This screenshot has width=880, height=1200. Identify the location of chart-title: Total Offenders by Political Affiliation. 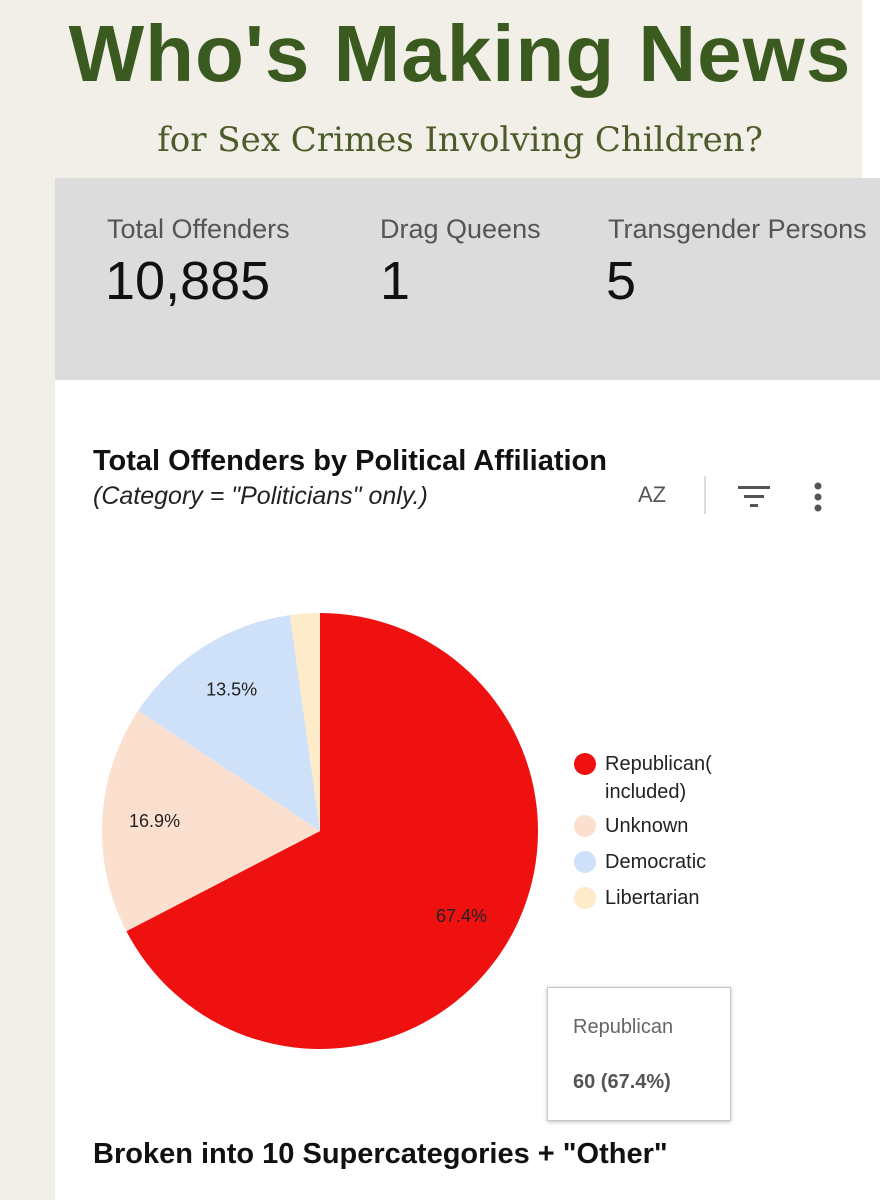
(350, 461).